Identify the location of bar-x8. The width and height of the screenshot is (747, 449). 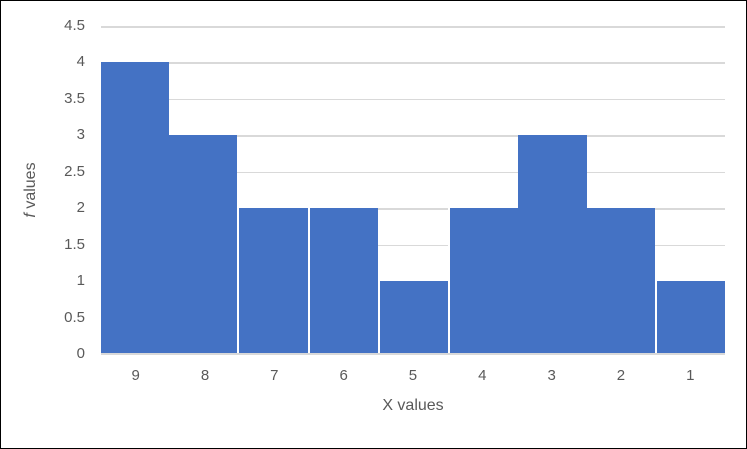
(203, 244).